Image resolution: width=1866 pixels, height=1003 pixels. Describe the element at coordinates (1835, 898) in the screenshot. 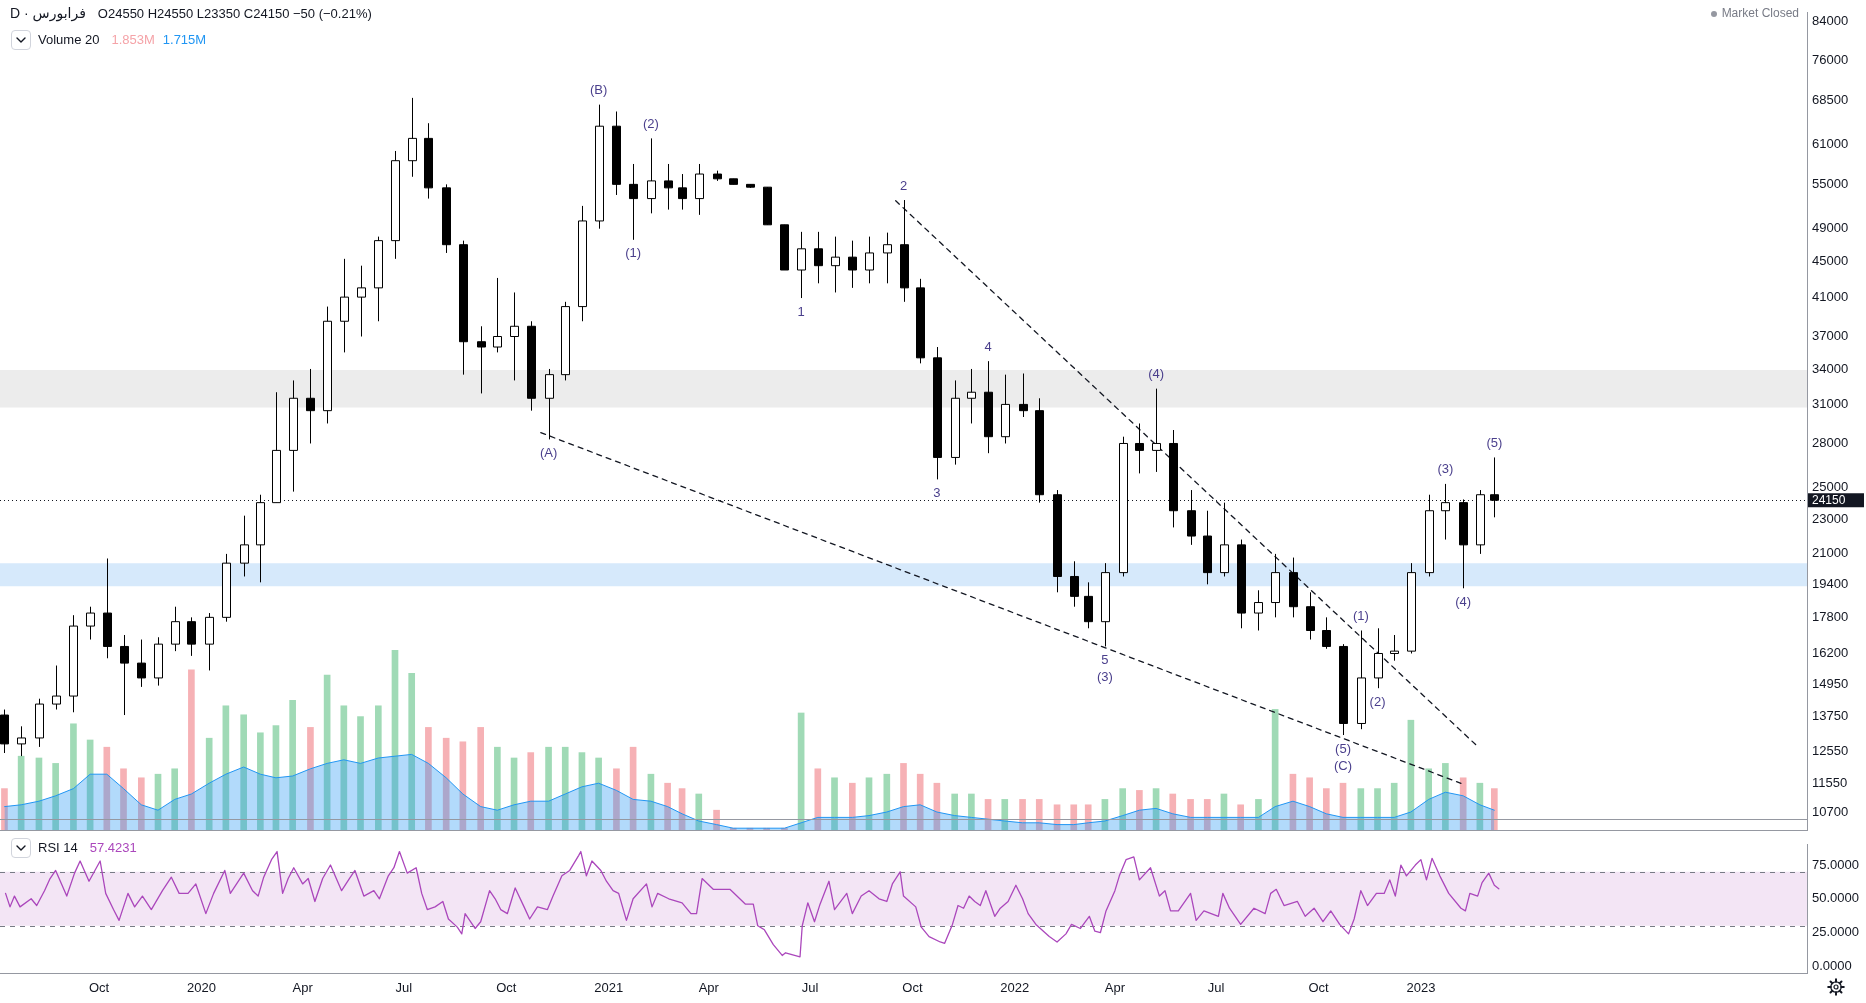

I see `y-tick-label: 50.0000` at that location.